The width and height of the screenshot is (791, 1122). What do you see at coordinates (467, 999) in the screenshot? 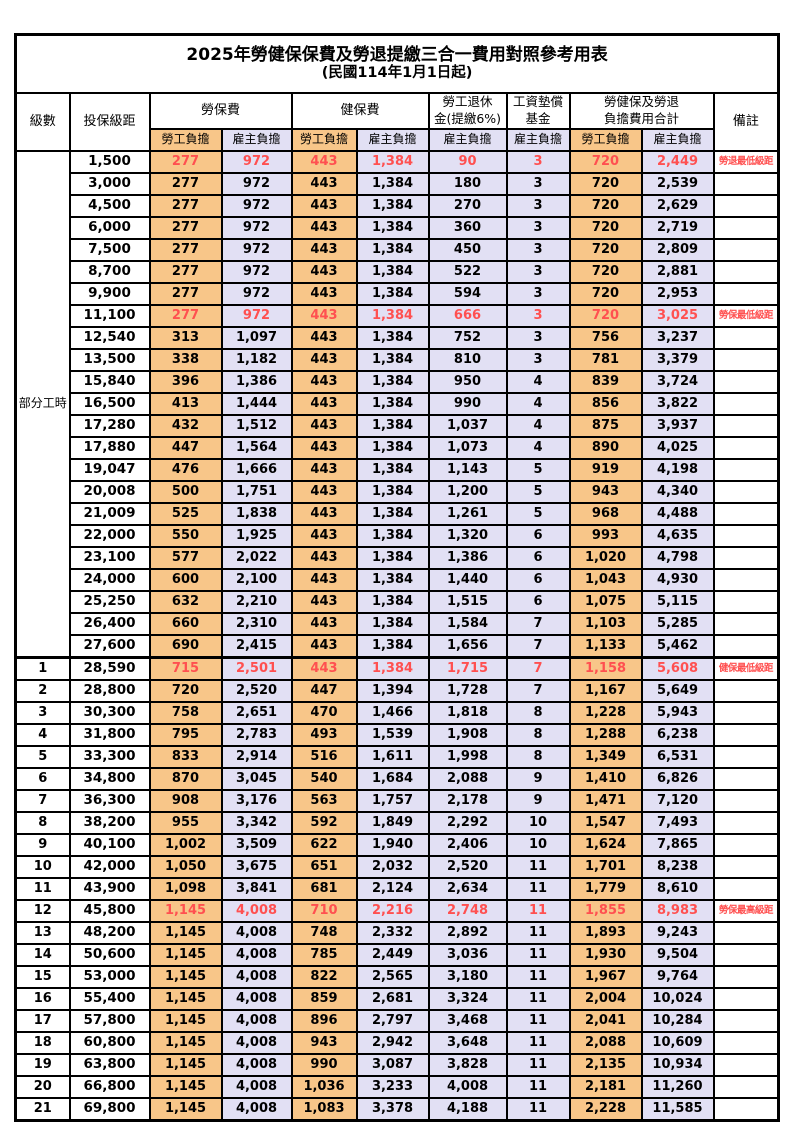
I see `cell-pension: 3,324` at bounding box center [467, 999].